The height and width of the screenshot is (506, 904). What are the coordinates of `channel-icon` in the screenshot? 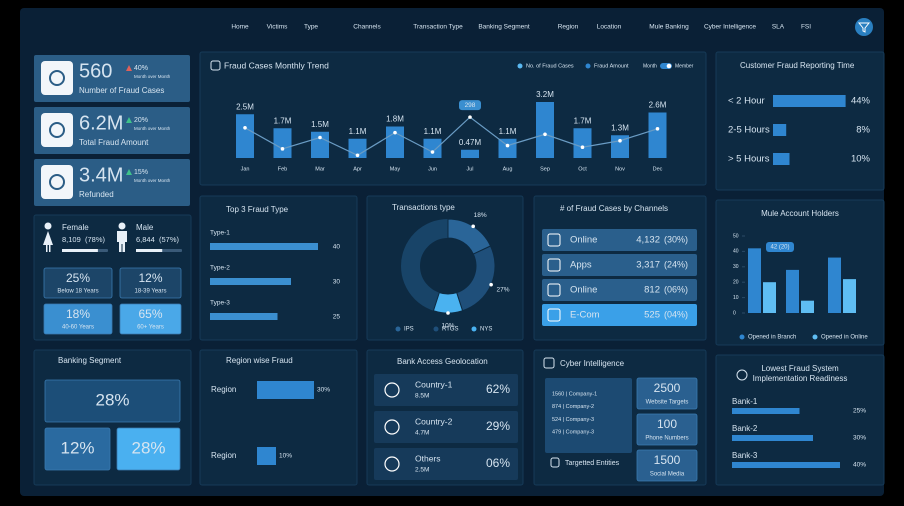 It's located at (554, 240).